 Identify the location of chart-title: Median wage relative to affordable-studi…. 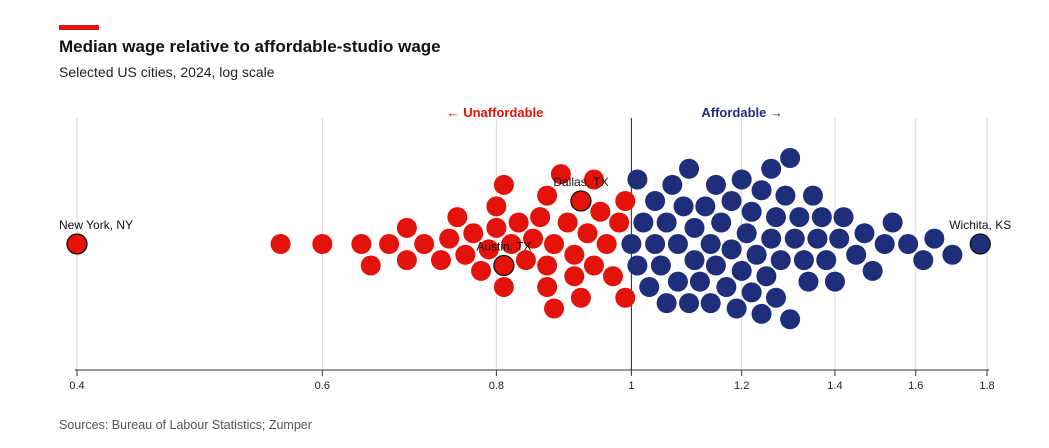
(250, 46).